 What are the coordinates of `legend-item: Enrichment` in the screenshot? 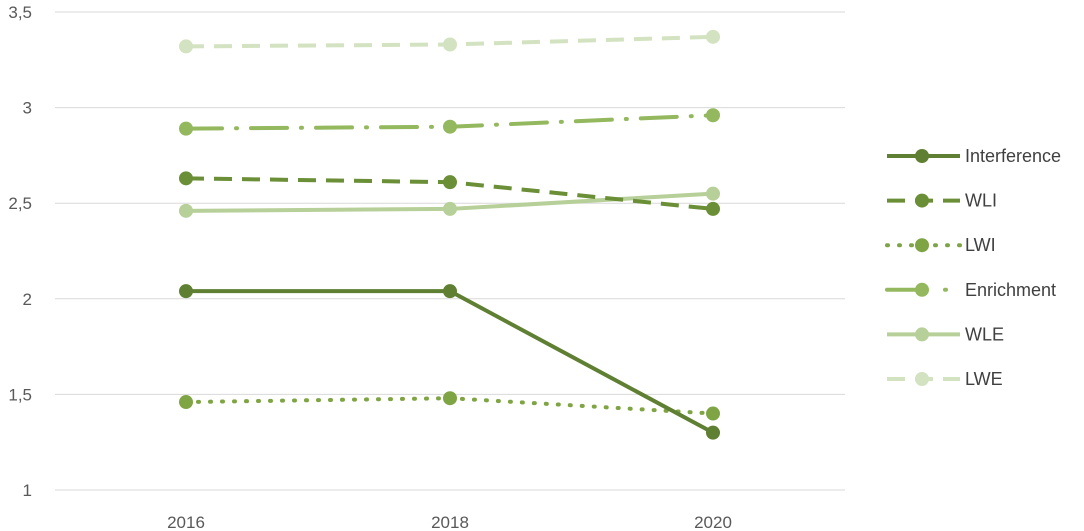 It's located at (970, 290).